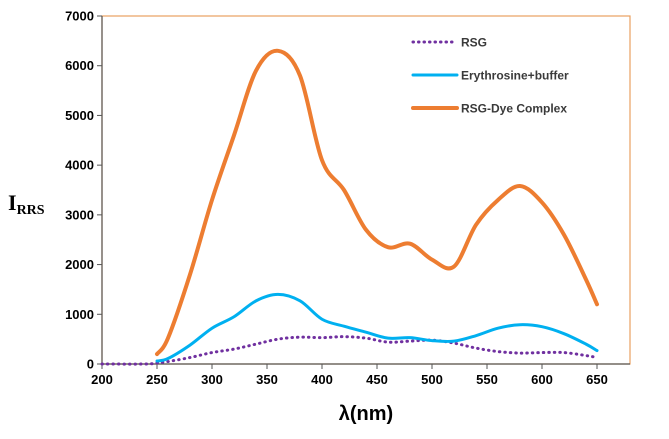  What do you see at coordinates (487, 379) in the screenshot?
I see `x-tick-label: 550` at bounding box center [487, 379].